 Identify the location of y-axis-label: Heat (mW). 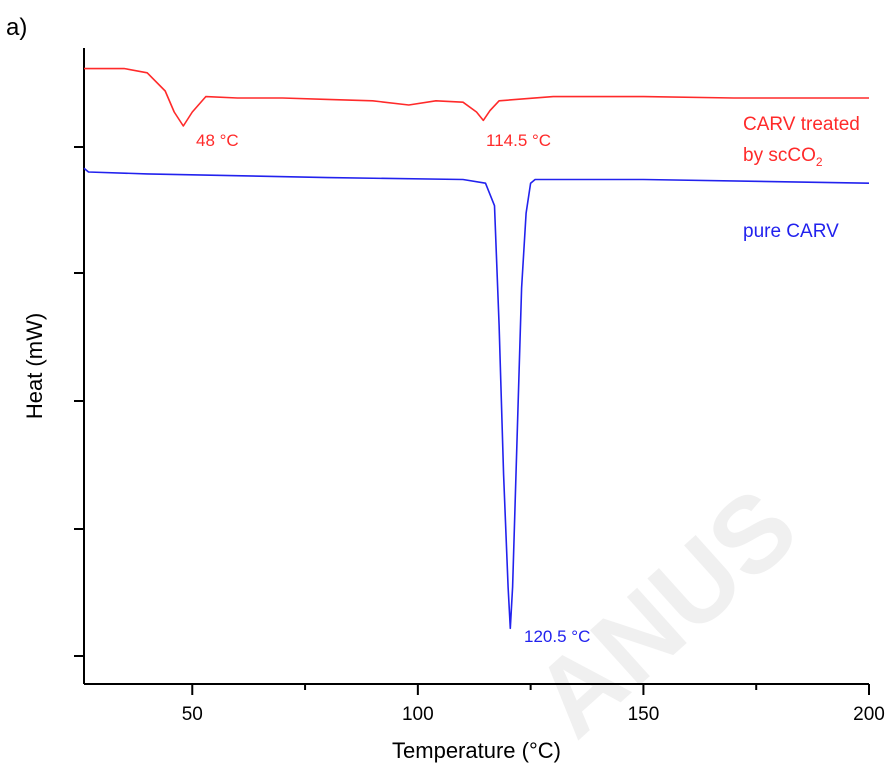
(34, 366).